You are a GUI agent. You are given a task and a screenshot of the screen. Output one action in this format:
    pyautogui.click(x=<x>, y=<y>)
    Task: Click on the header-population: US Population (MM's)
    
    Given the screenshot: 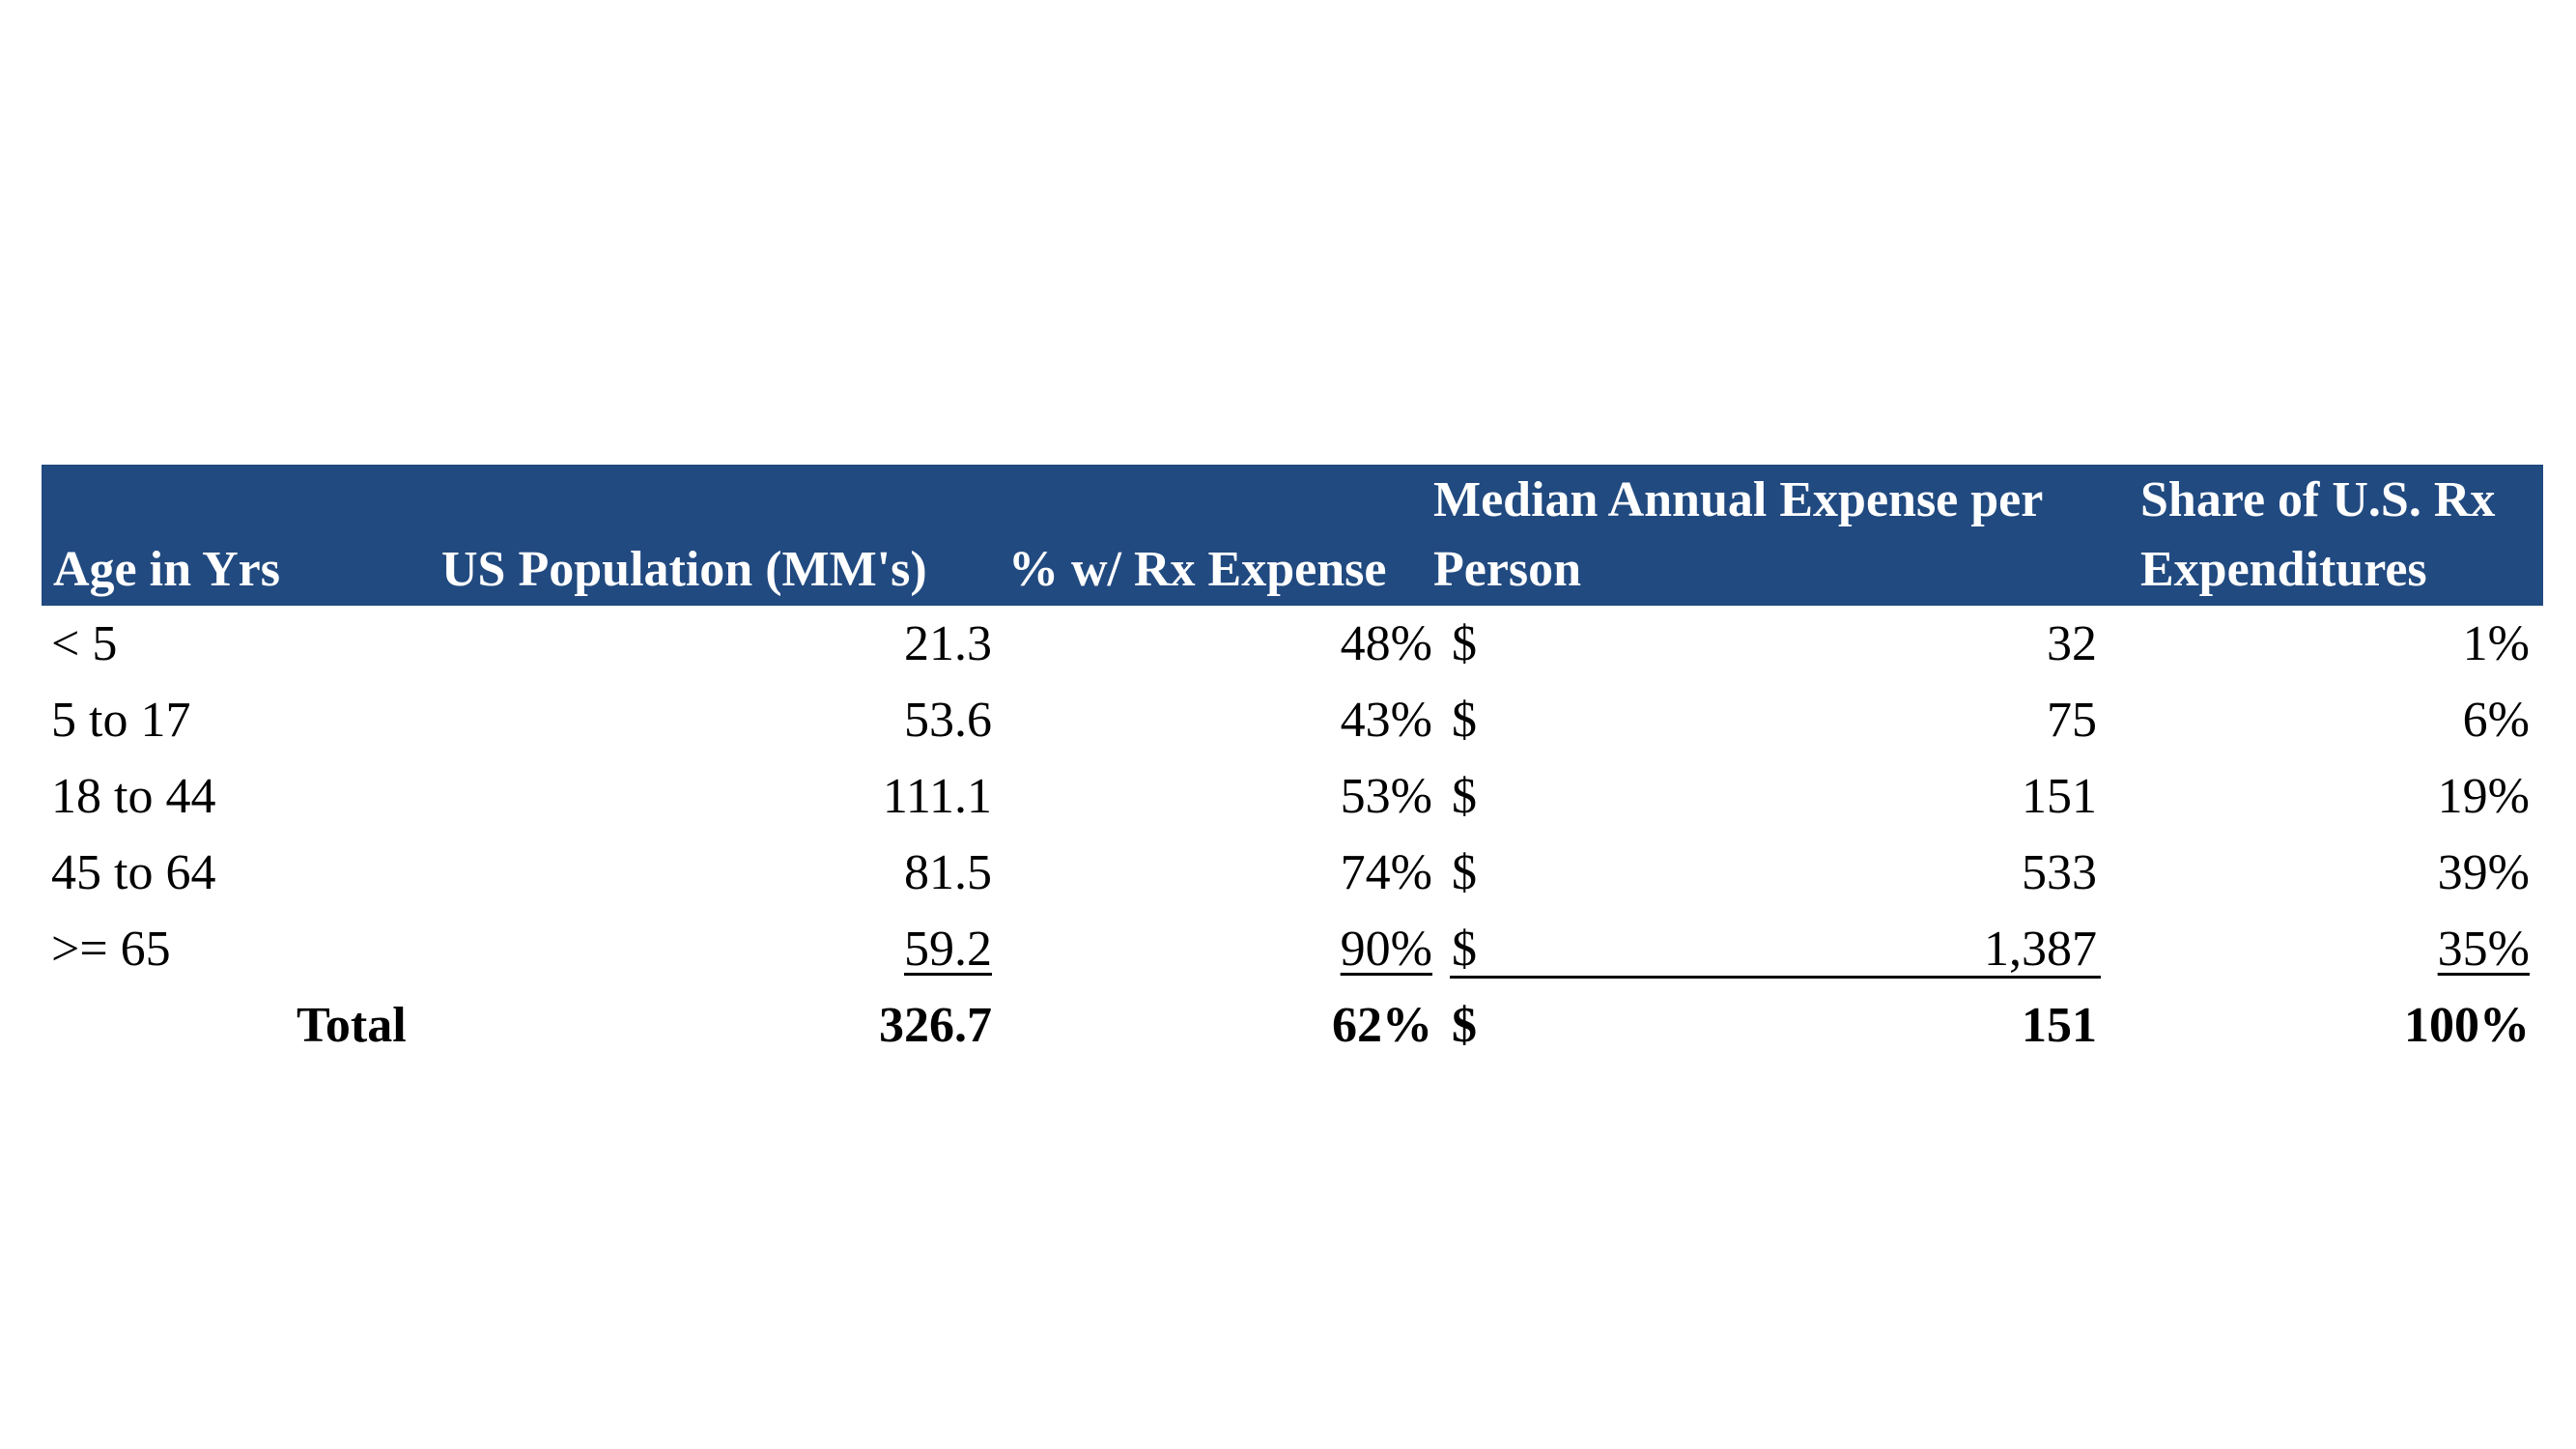 What is the action you would take?
    pyautogui.click(x=684, y=569)
    